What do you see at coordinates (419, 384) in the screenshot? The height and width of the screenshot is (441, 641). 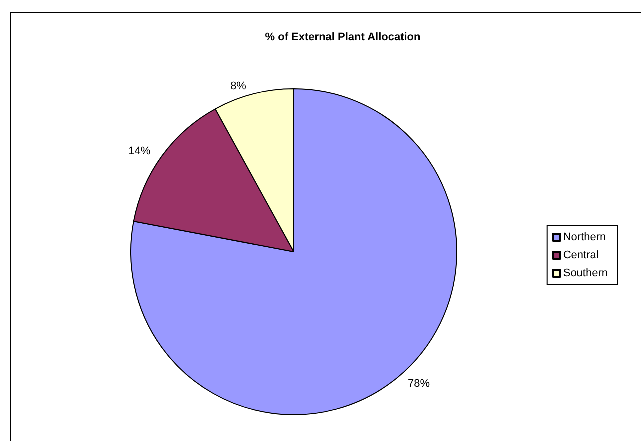 I see `data-label: 78%` at bounding box center [419, 384].